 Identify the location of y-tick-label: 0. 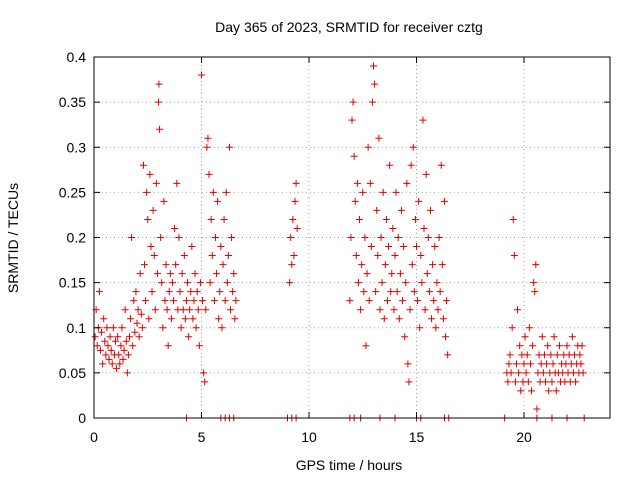
(82, 418).